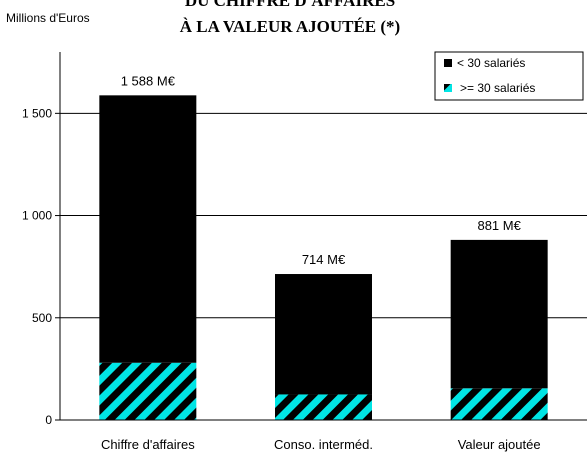 Image resolution: width=587 pixels, height=452 pixels. I want to click on legend: < 30 salariés >= 30 salariés, so click(509, 76).